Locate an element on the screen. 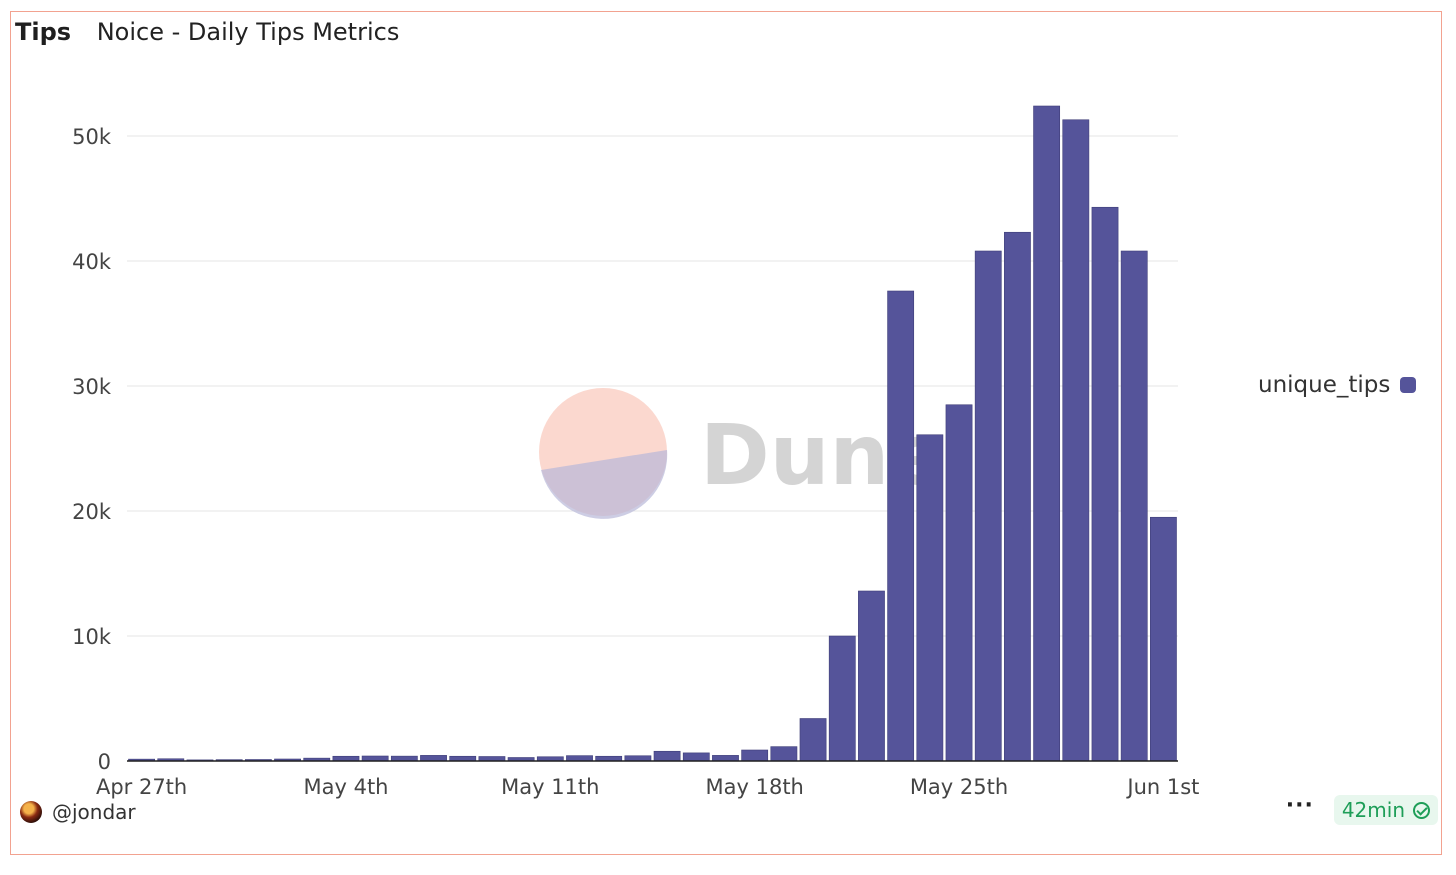 This screenshot has height=875, width=1456. x-tick-label: Jun 1st is located at coordinates (1162, 787).